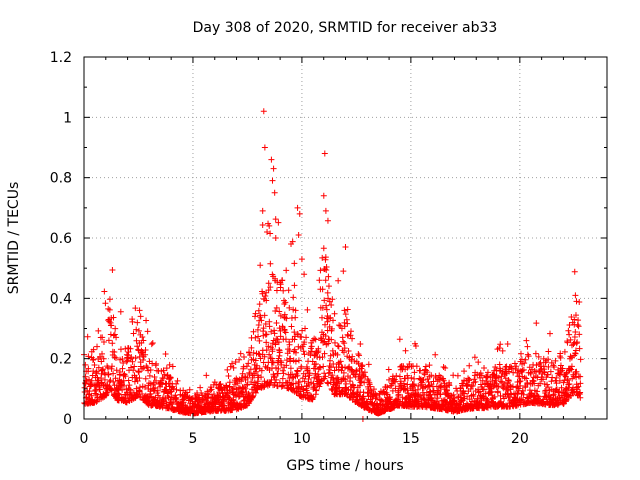 This screenshot has height=480, width=640. Describe the element at coordinates (61, 179) in the screenshot. I see `y-tick-label: 0.8` at that location.